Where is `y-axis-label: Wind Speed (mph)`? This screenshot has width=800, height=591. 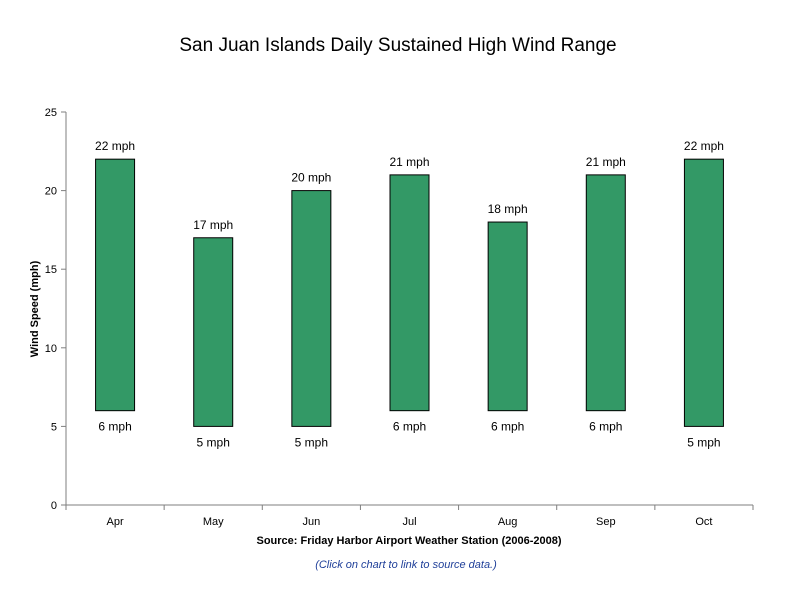 y-axis-label: Wind Speed (mph) is located at coordinates (35, 308).